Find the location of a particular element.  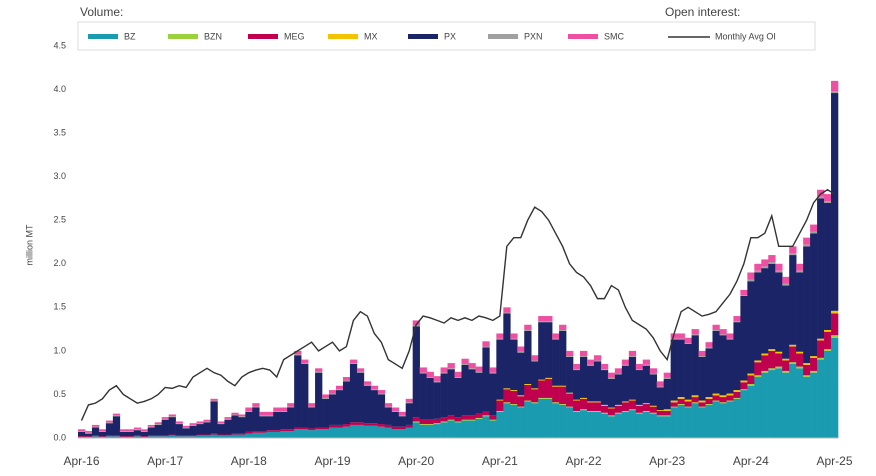

y-tick-label: 3.0 is located at coordinates (59, 176).